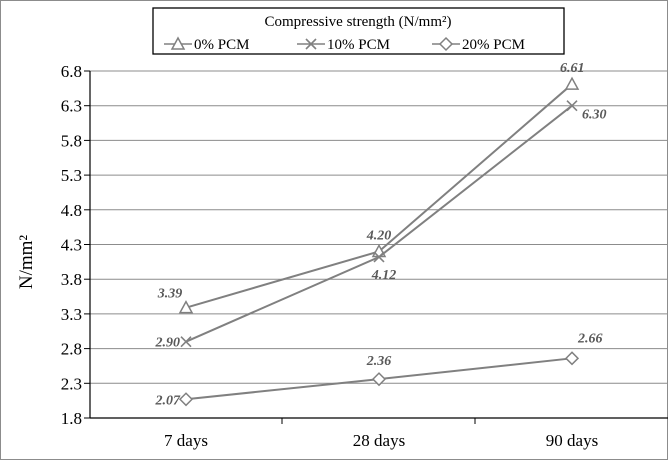 The image size is (668, 460). Describe the element at coordinates (71, 418) in the screenshot. I see `y-tick-label: 1.8` at that location.